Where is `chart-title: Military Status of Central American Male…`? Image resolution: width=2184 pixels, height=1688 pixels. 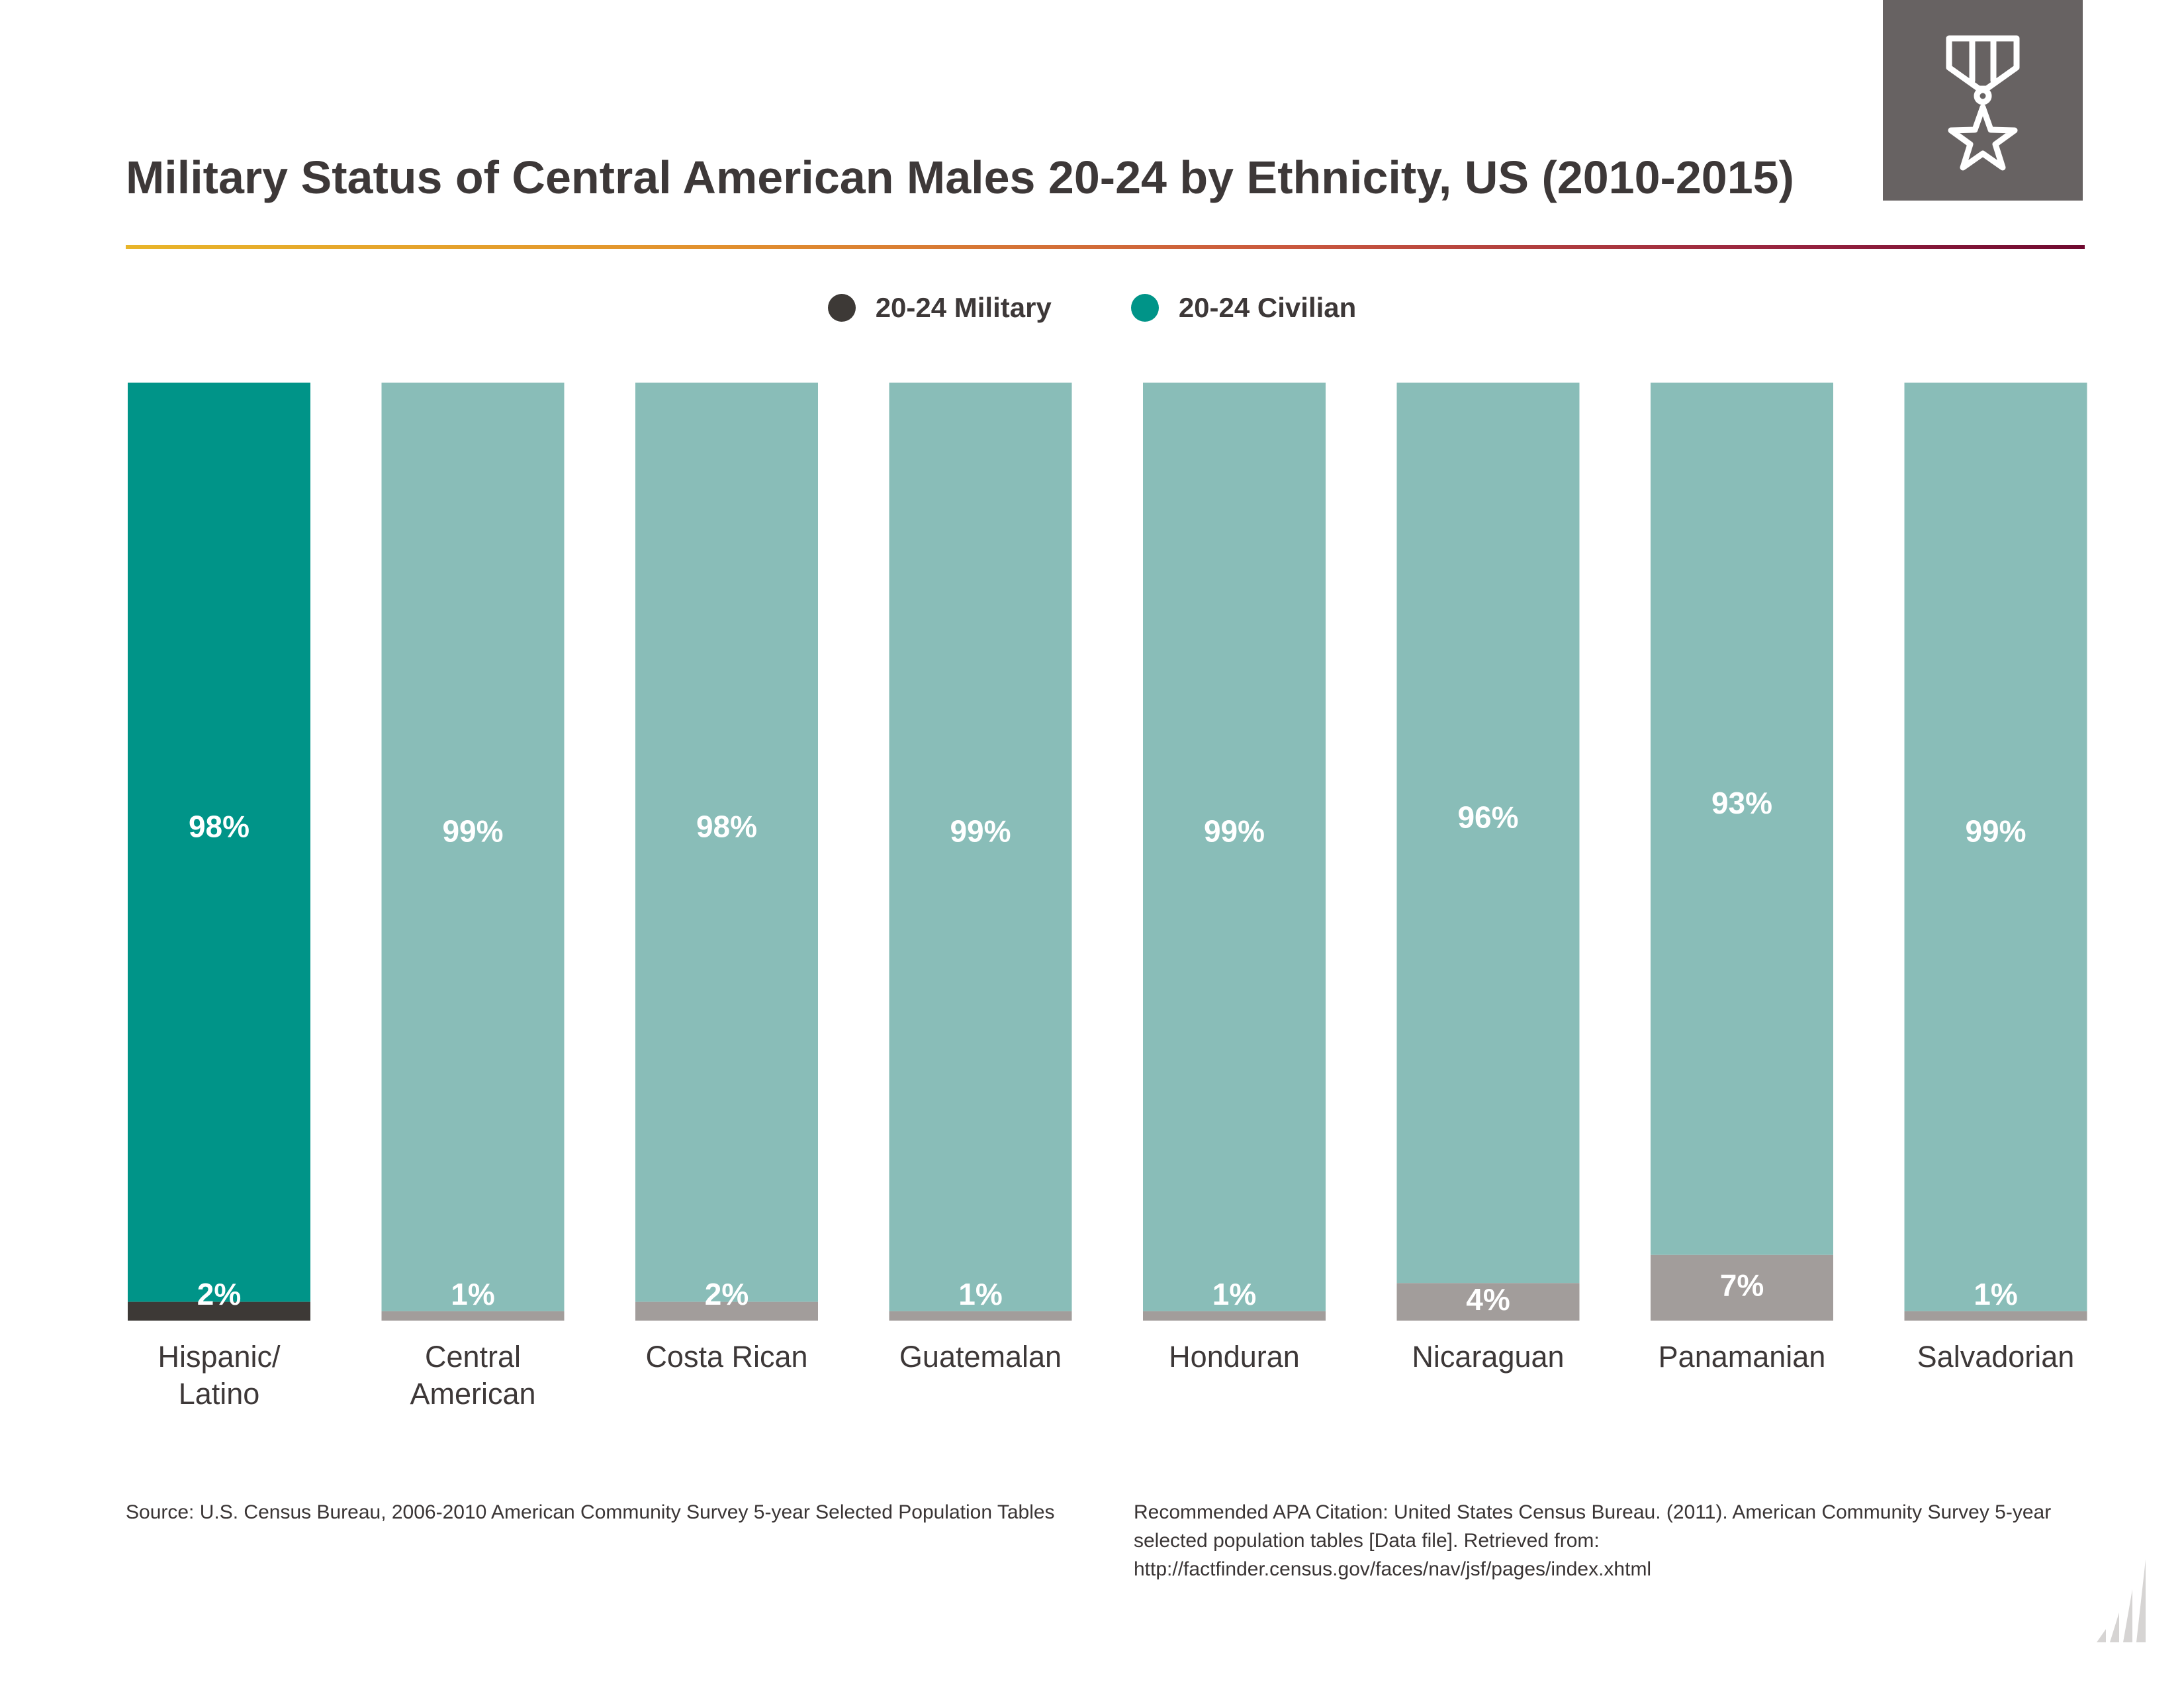
chart-title: Military Status of Central American Male… is located at coordinates (960, 177).